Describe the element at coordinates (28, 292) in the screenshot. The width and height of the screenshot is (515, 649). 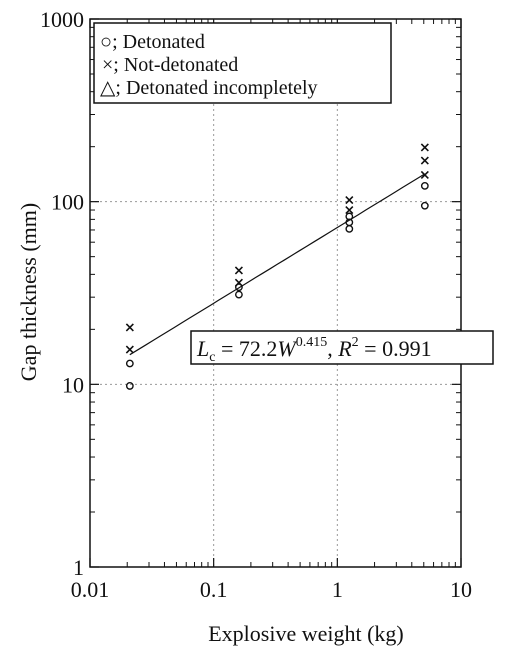
I see `y-axis-label: Gap thickness (mm)` at that location.